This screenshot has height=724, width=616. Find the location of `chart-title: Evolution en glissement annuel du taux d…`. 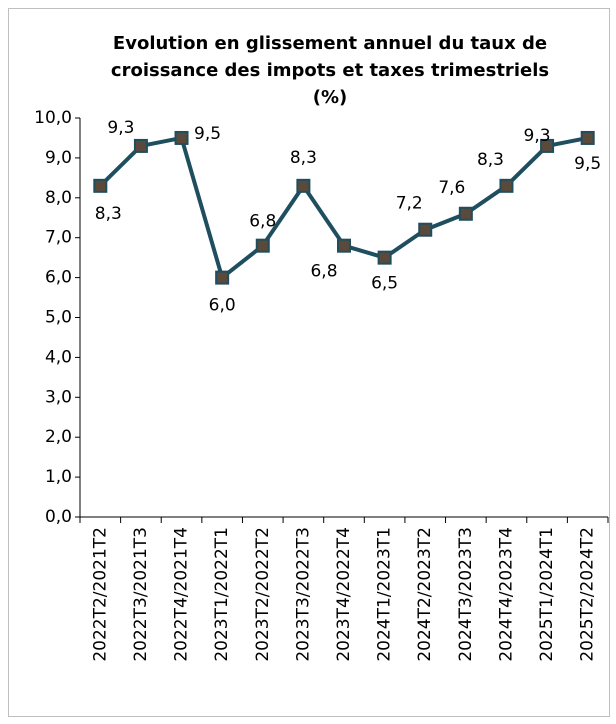

chart-title: Evolution en glissement annuel du taux d… is located at coordinates (330, 70).